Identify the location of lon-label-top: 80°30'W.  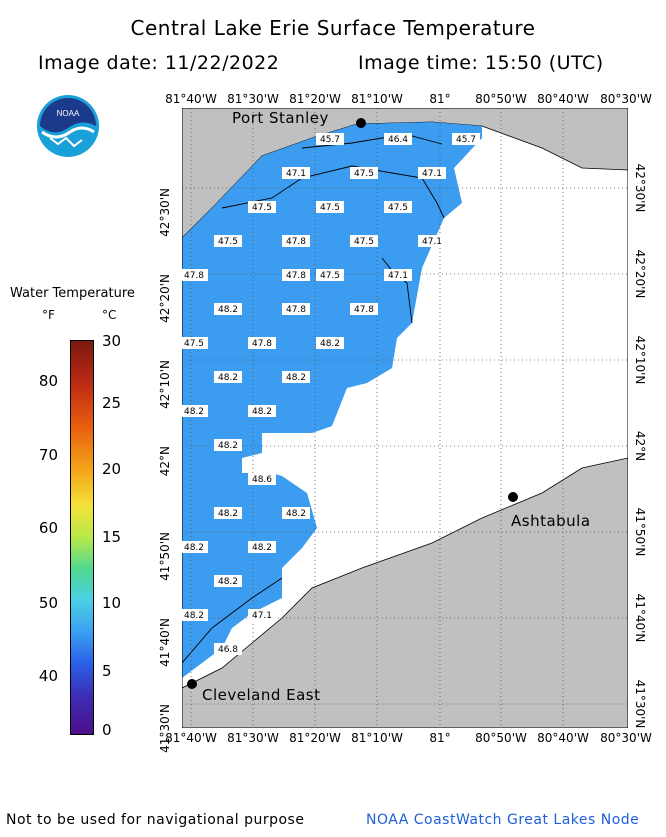
(626, 99).